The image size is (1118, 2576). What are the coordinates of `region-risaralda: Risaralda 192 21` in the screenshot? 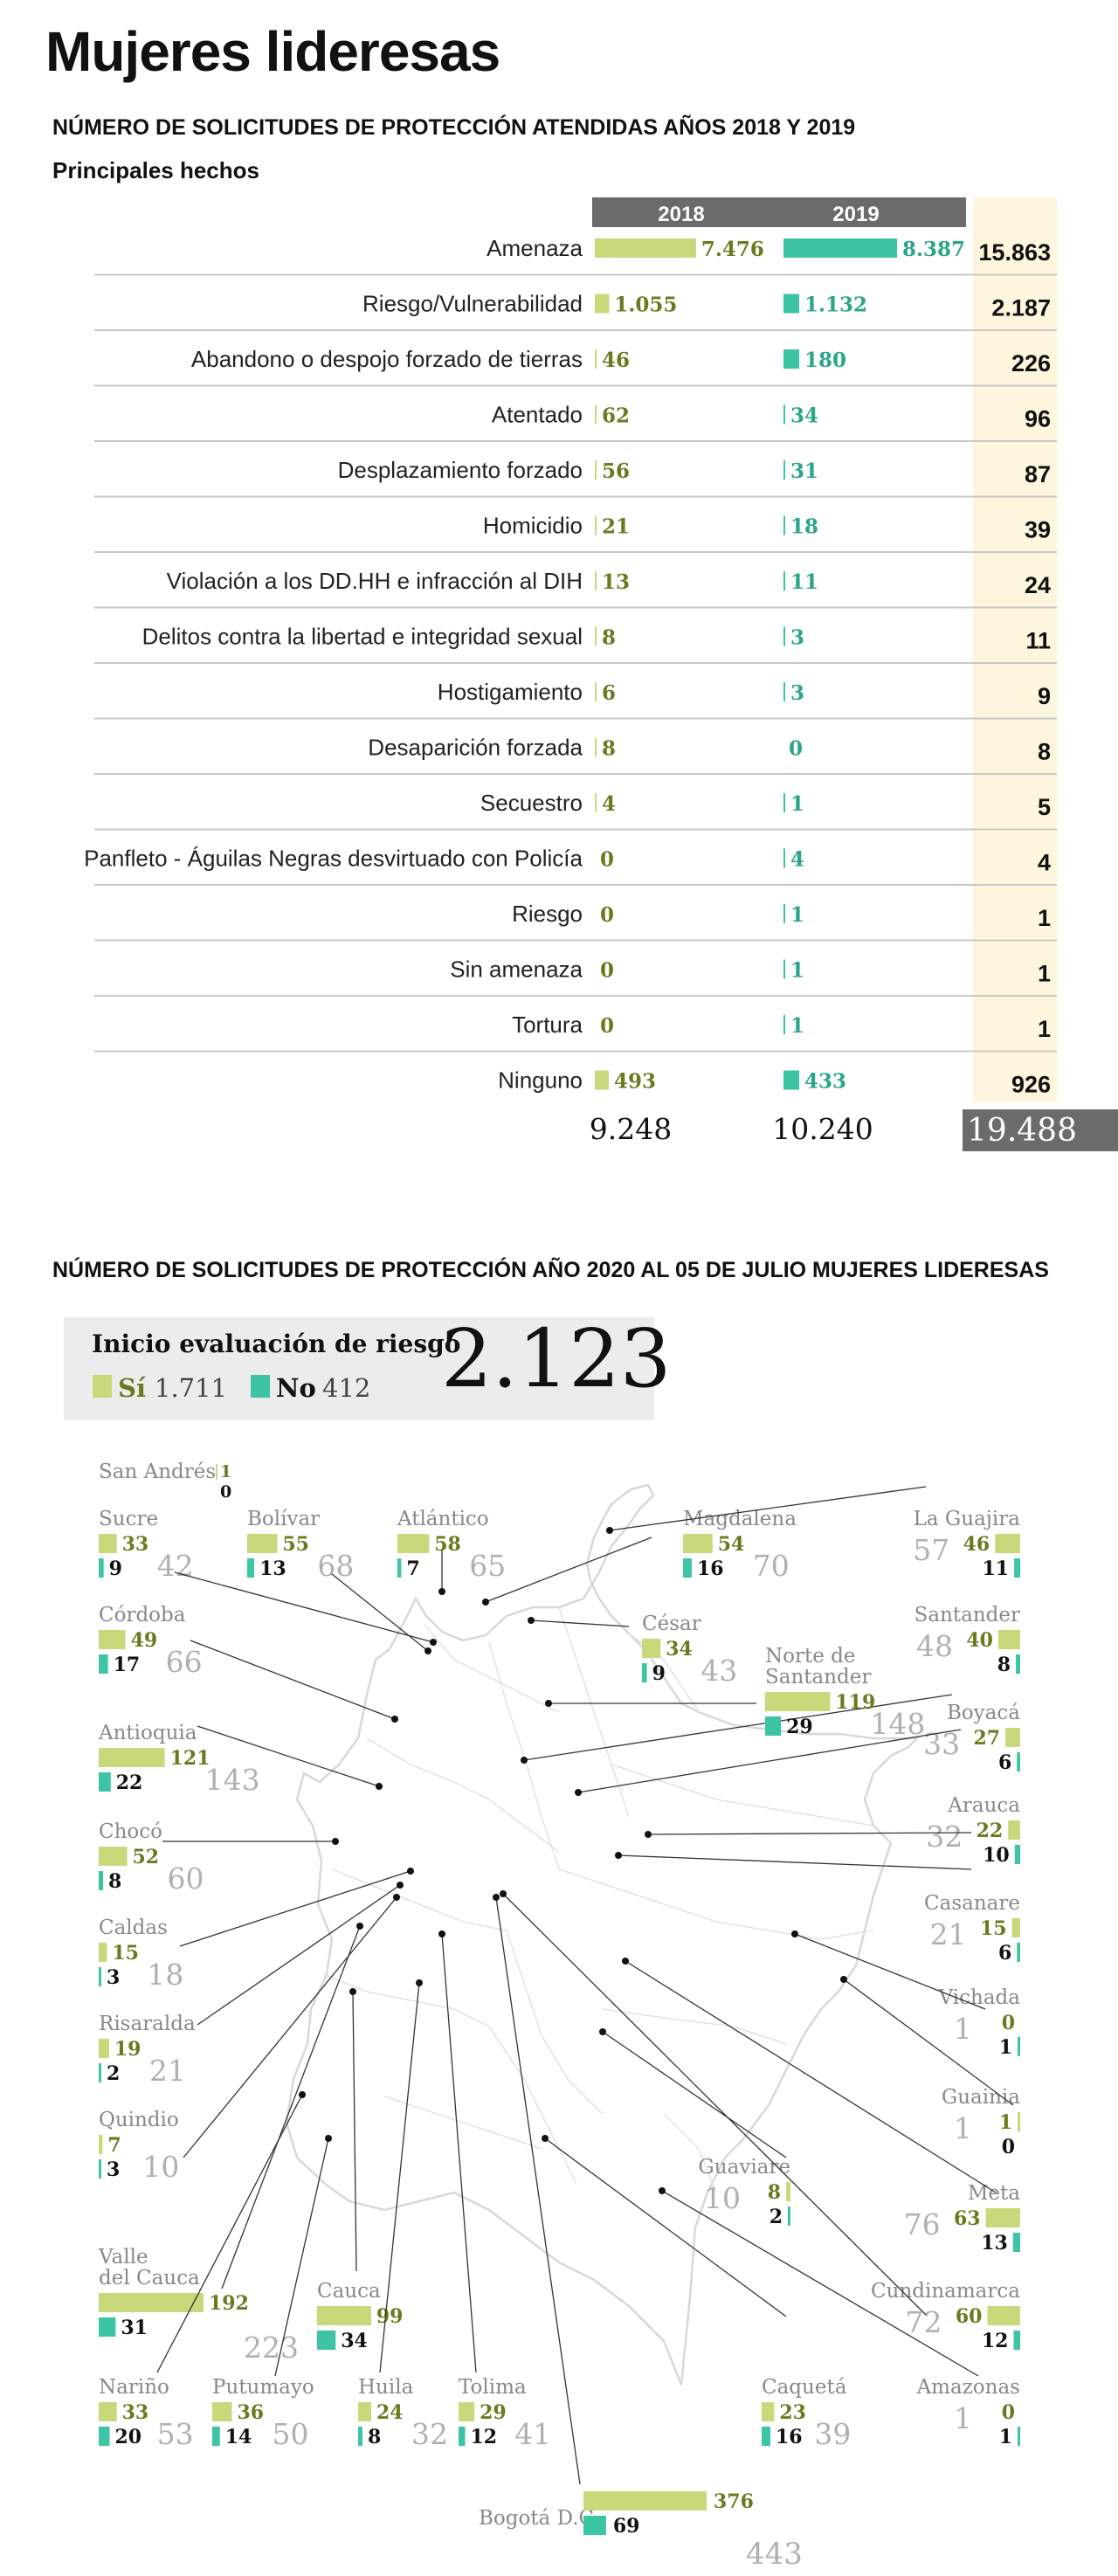 It's located at (251, 1985).